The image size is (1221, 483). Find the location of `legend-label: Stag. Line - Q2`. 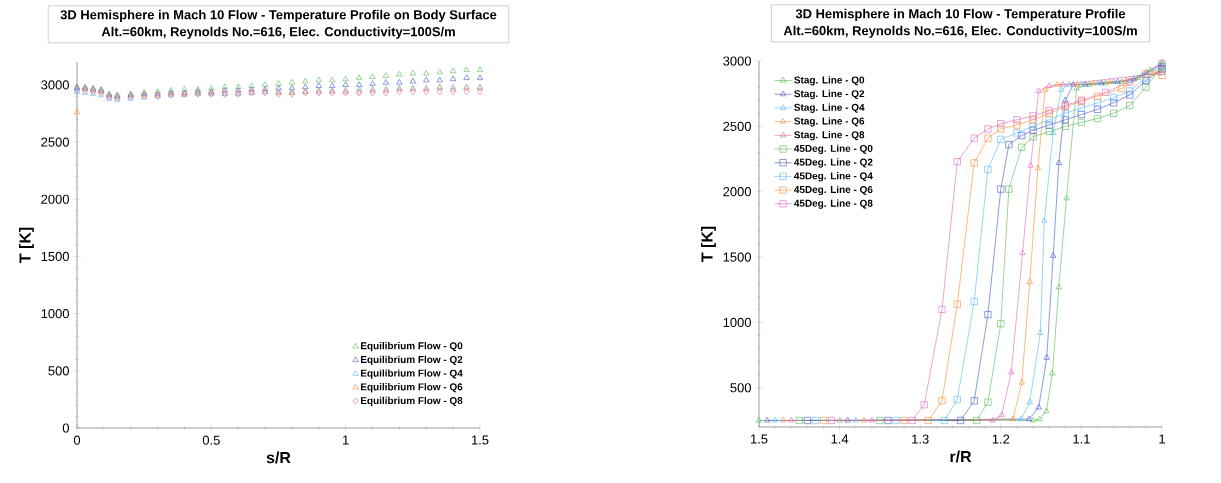

legend-label: Stag. Line - Q2 is located at coordinates (829, 94).